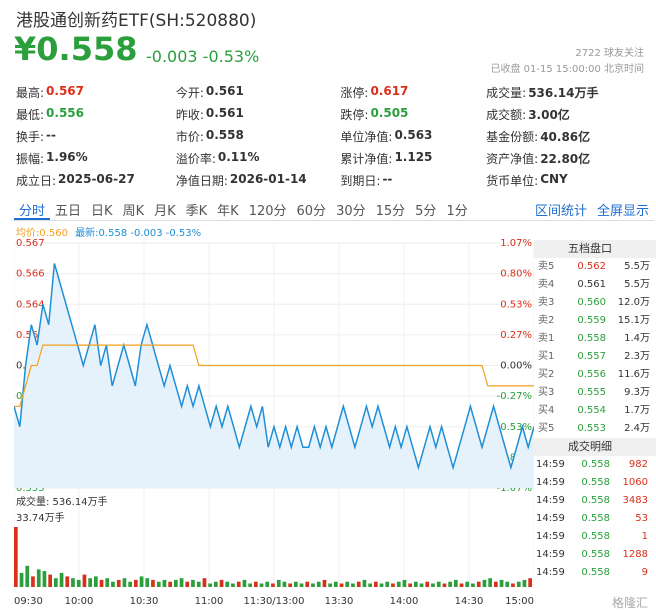 This screenshot has width=656, height=615. What do you see at coordinates (389, 91) in the screenshot?
I see `stat-value: 0.617` at bounding box center [389, 91].